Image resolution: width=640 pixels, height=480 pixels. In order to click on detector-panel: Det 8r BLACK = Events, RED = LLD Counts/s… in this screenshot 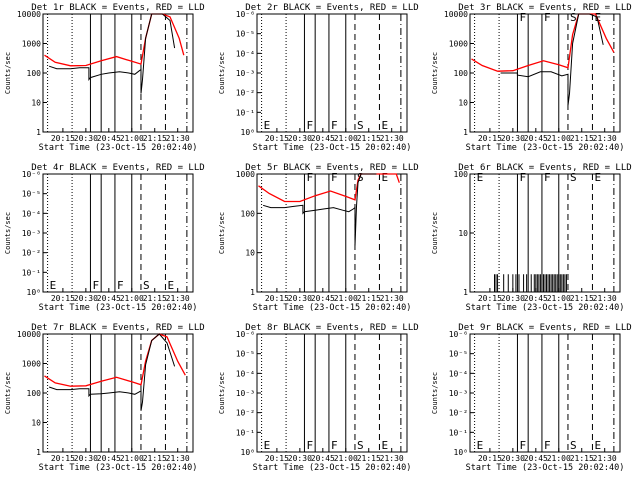, I will do `click(318, 398)`.